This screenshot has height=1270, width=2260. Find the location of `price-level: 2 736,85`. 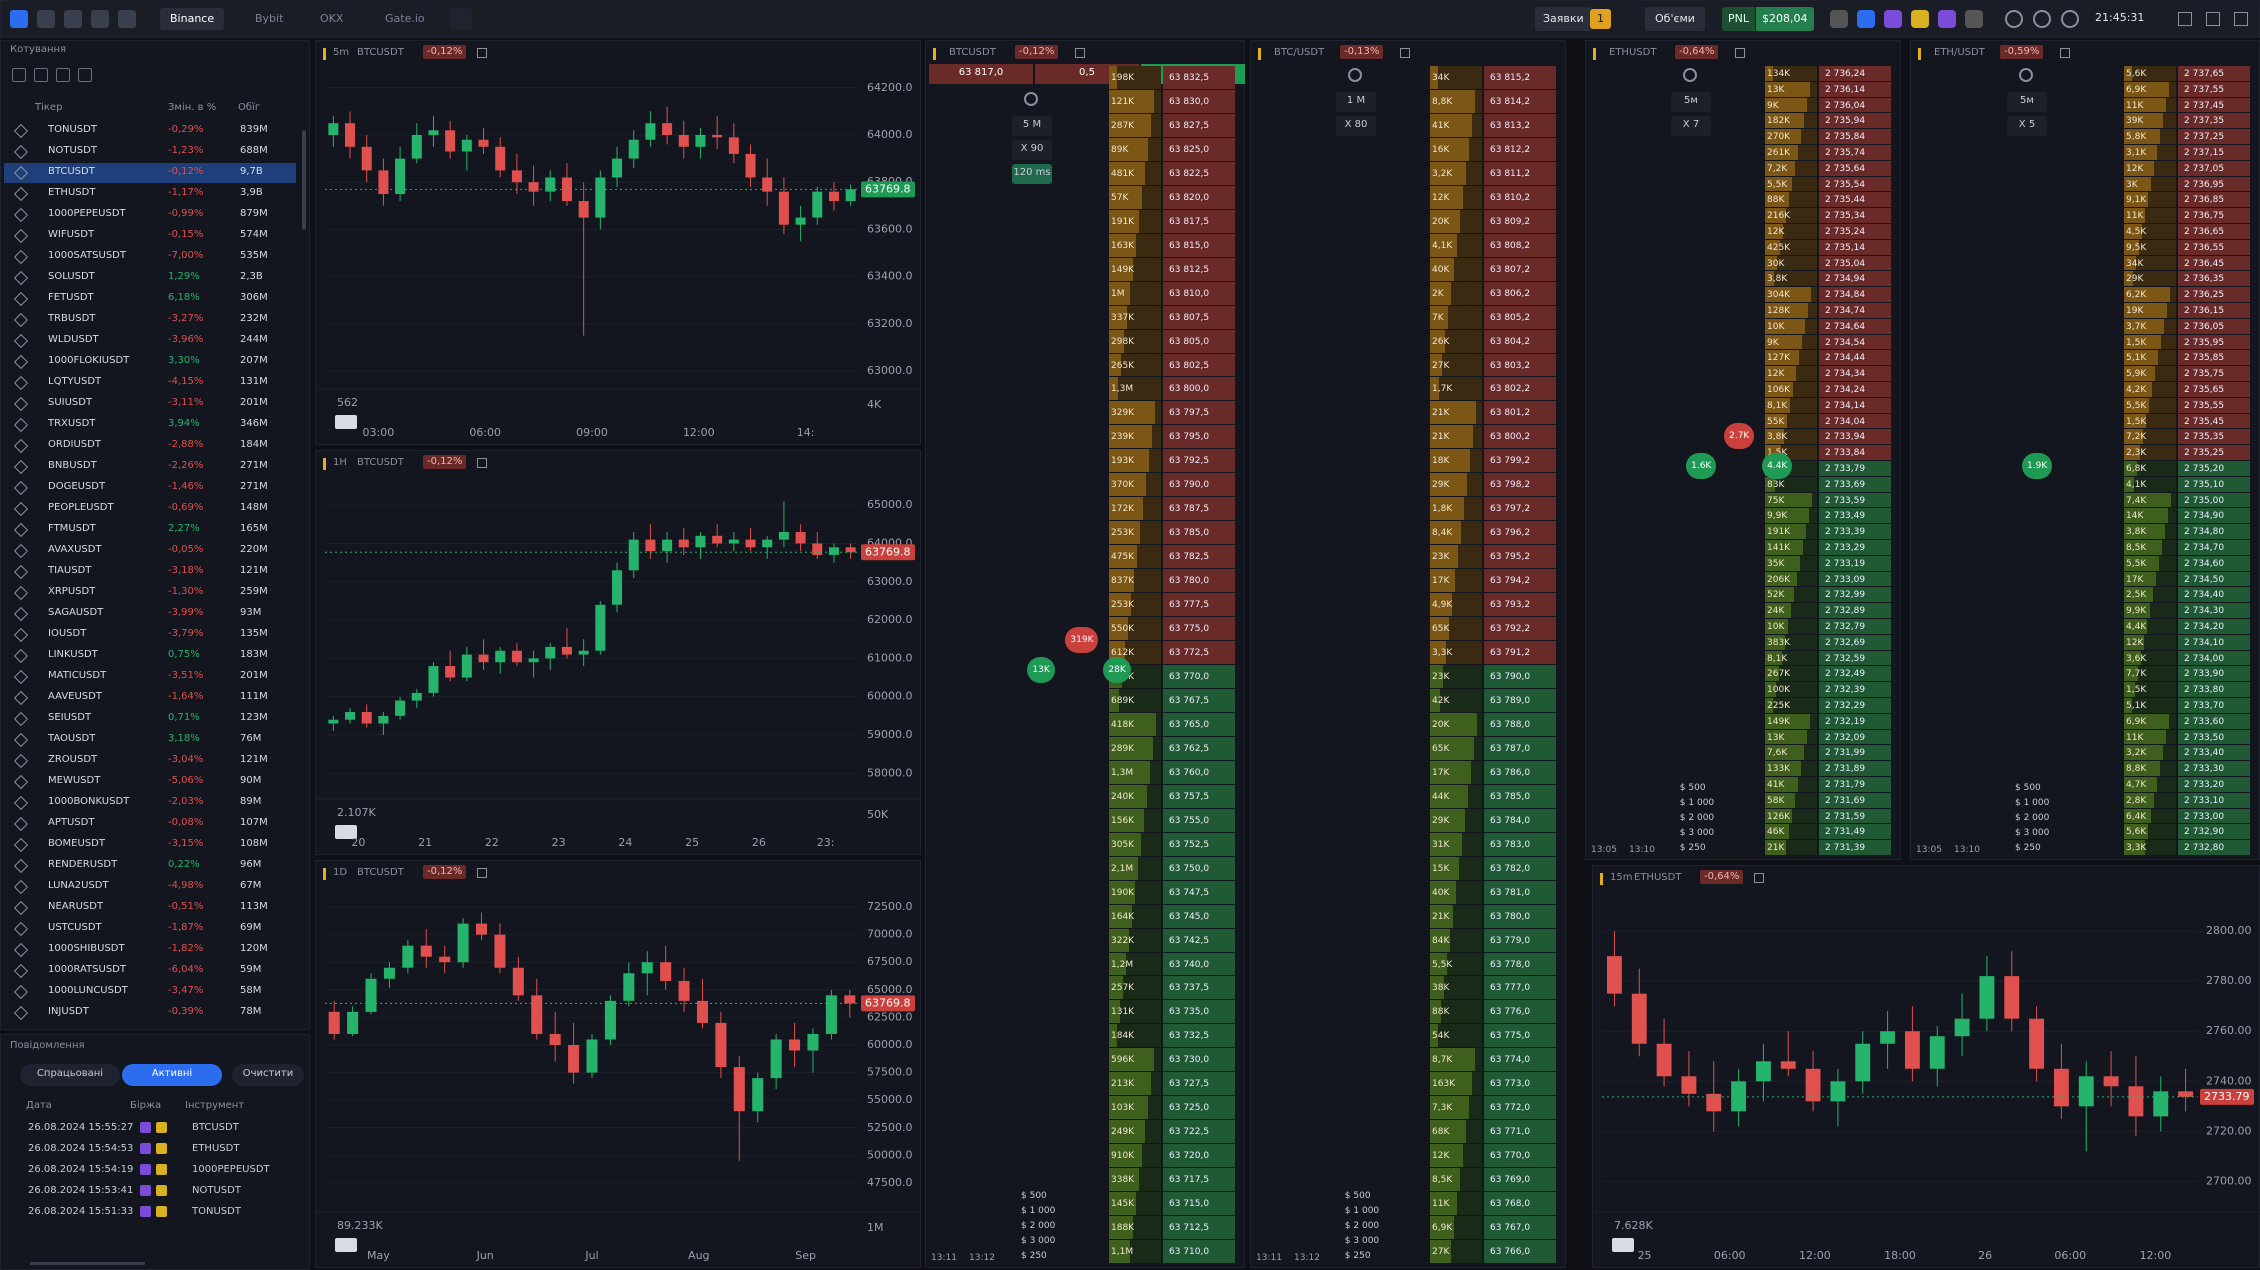

price-level: 2 736,85 is located at coordinates (2204, 200).